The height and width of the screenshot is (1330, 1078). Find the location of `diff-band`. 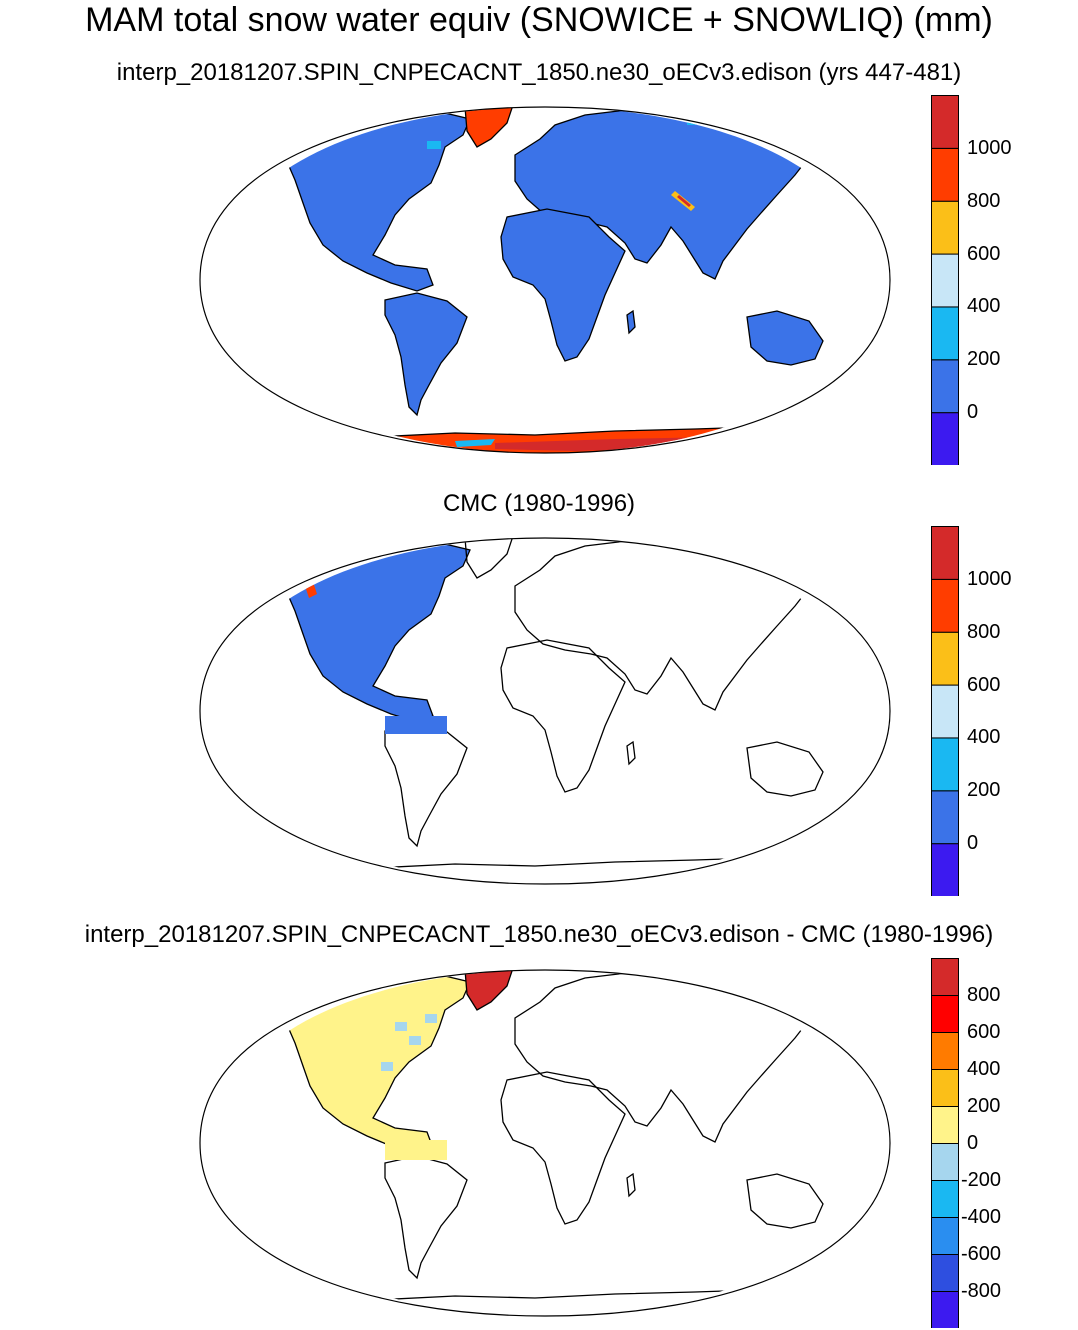

diff-band is located at coordinates (416, 1150).